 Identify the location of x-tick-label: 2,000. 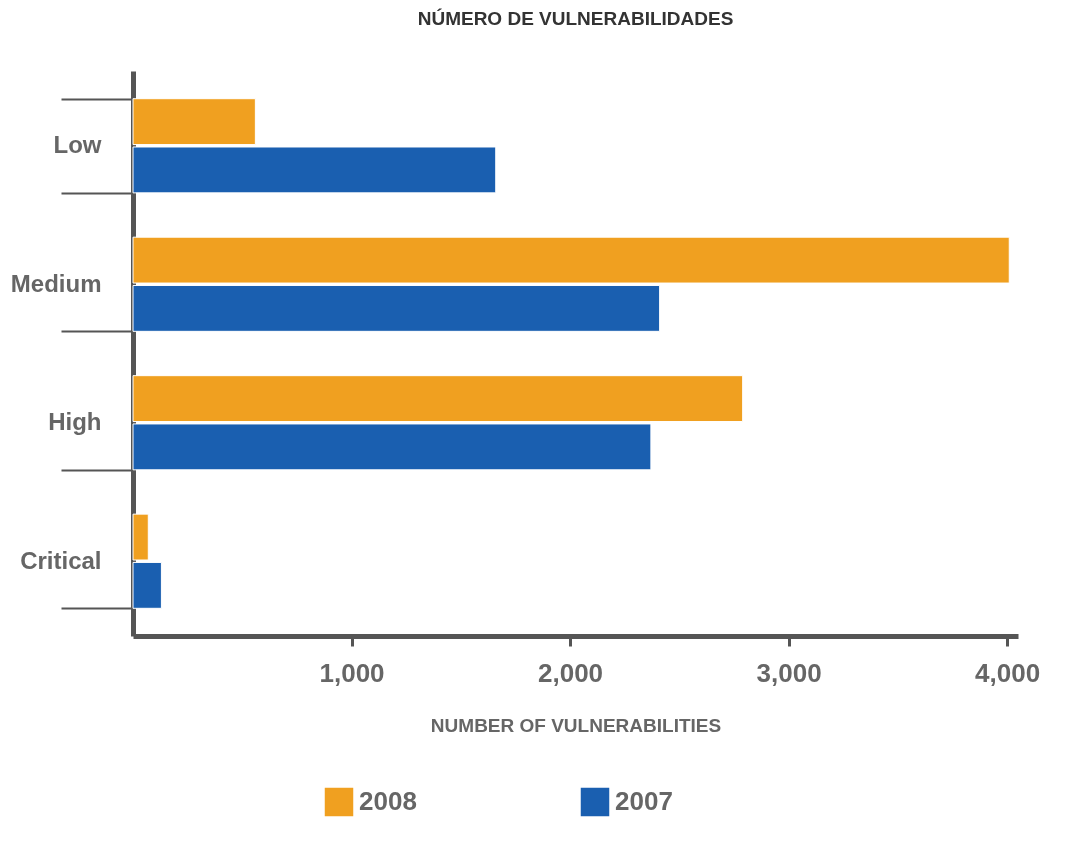
(571, 672).